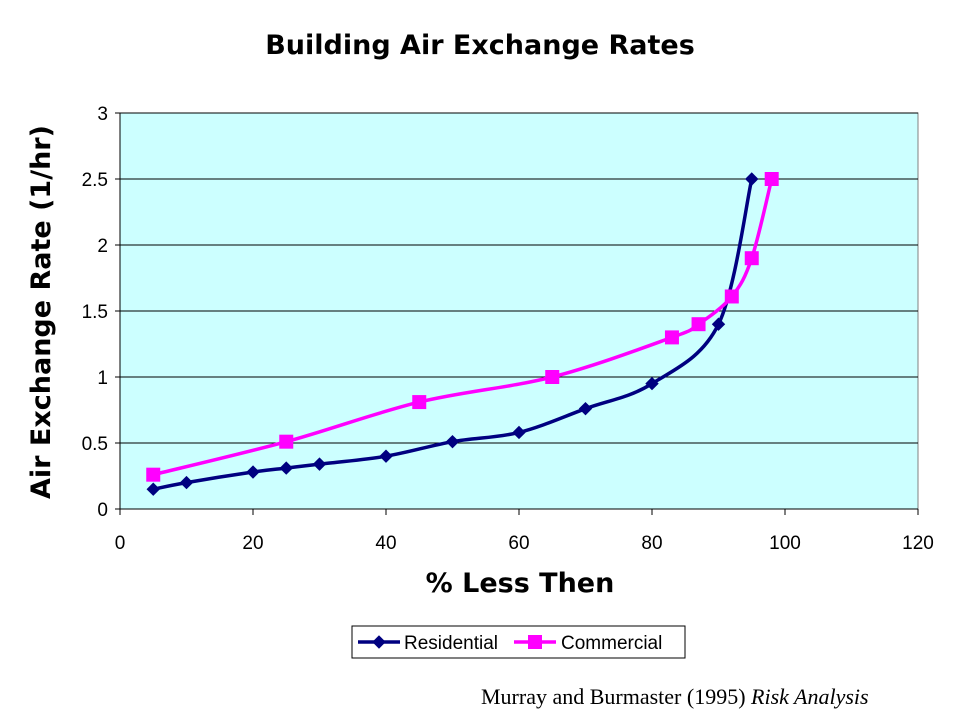 This screenshot has width=960, height=720. Describe the element at coordinates (102, 510) in the screenshot. I see `y-tick-label: 0` at that location.